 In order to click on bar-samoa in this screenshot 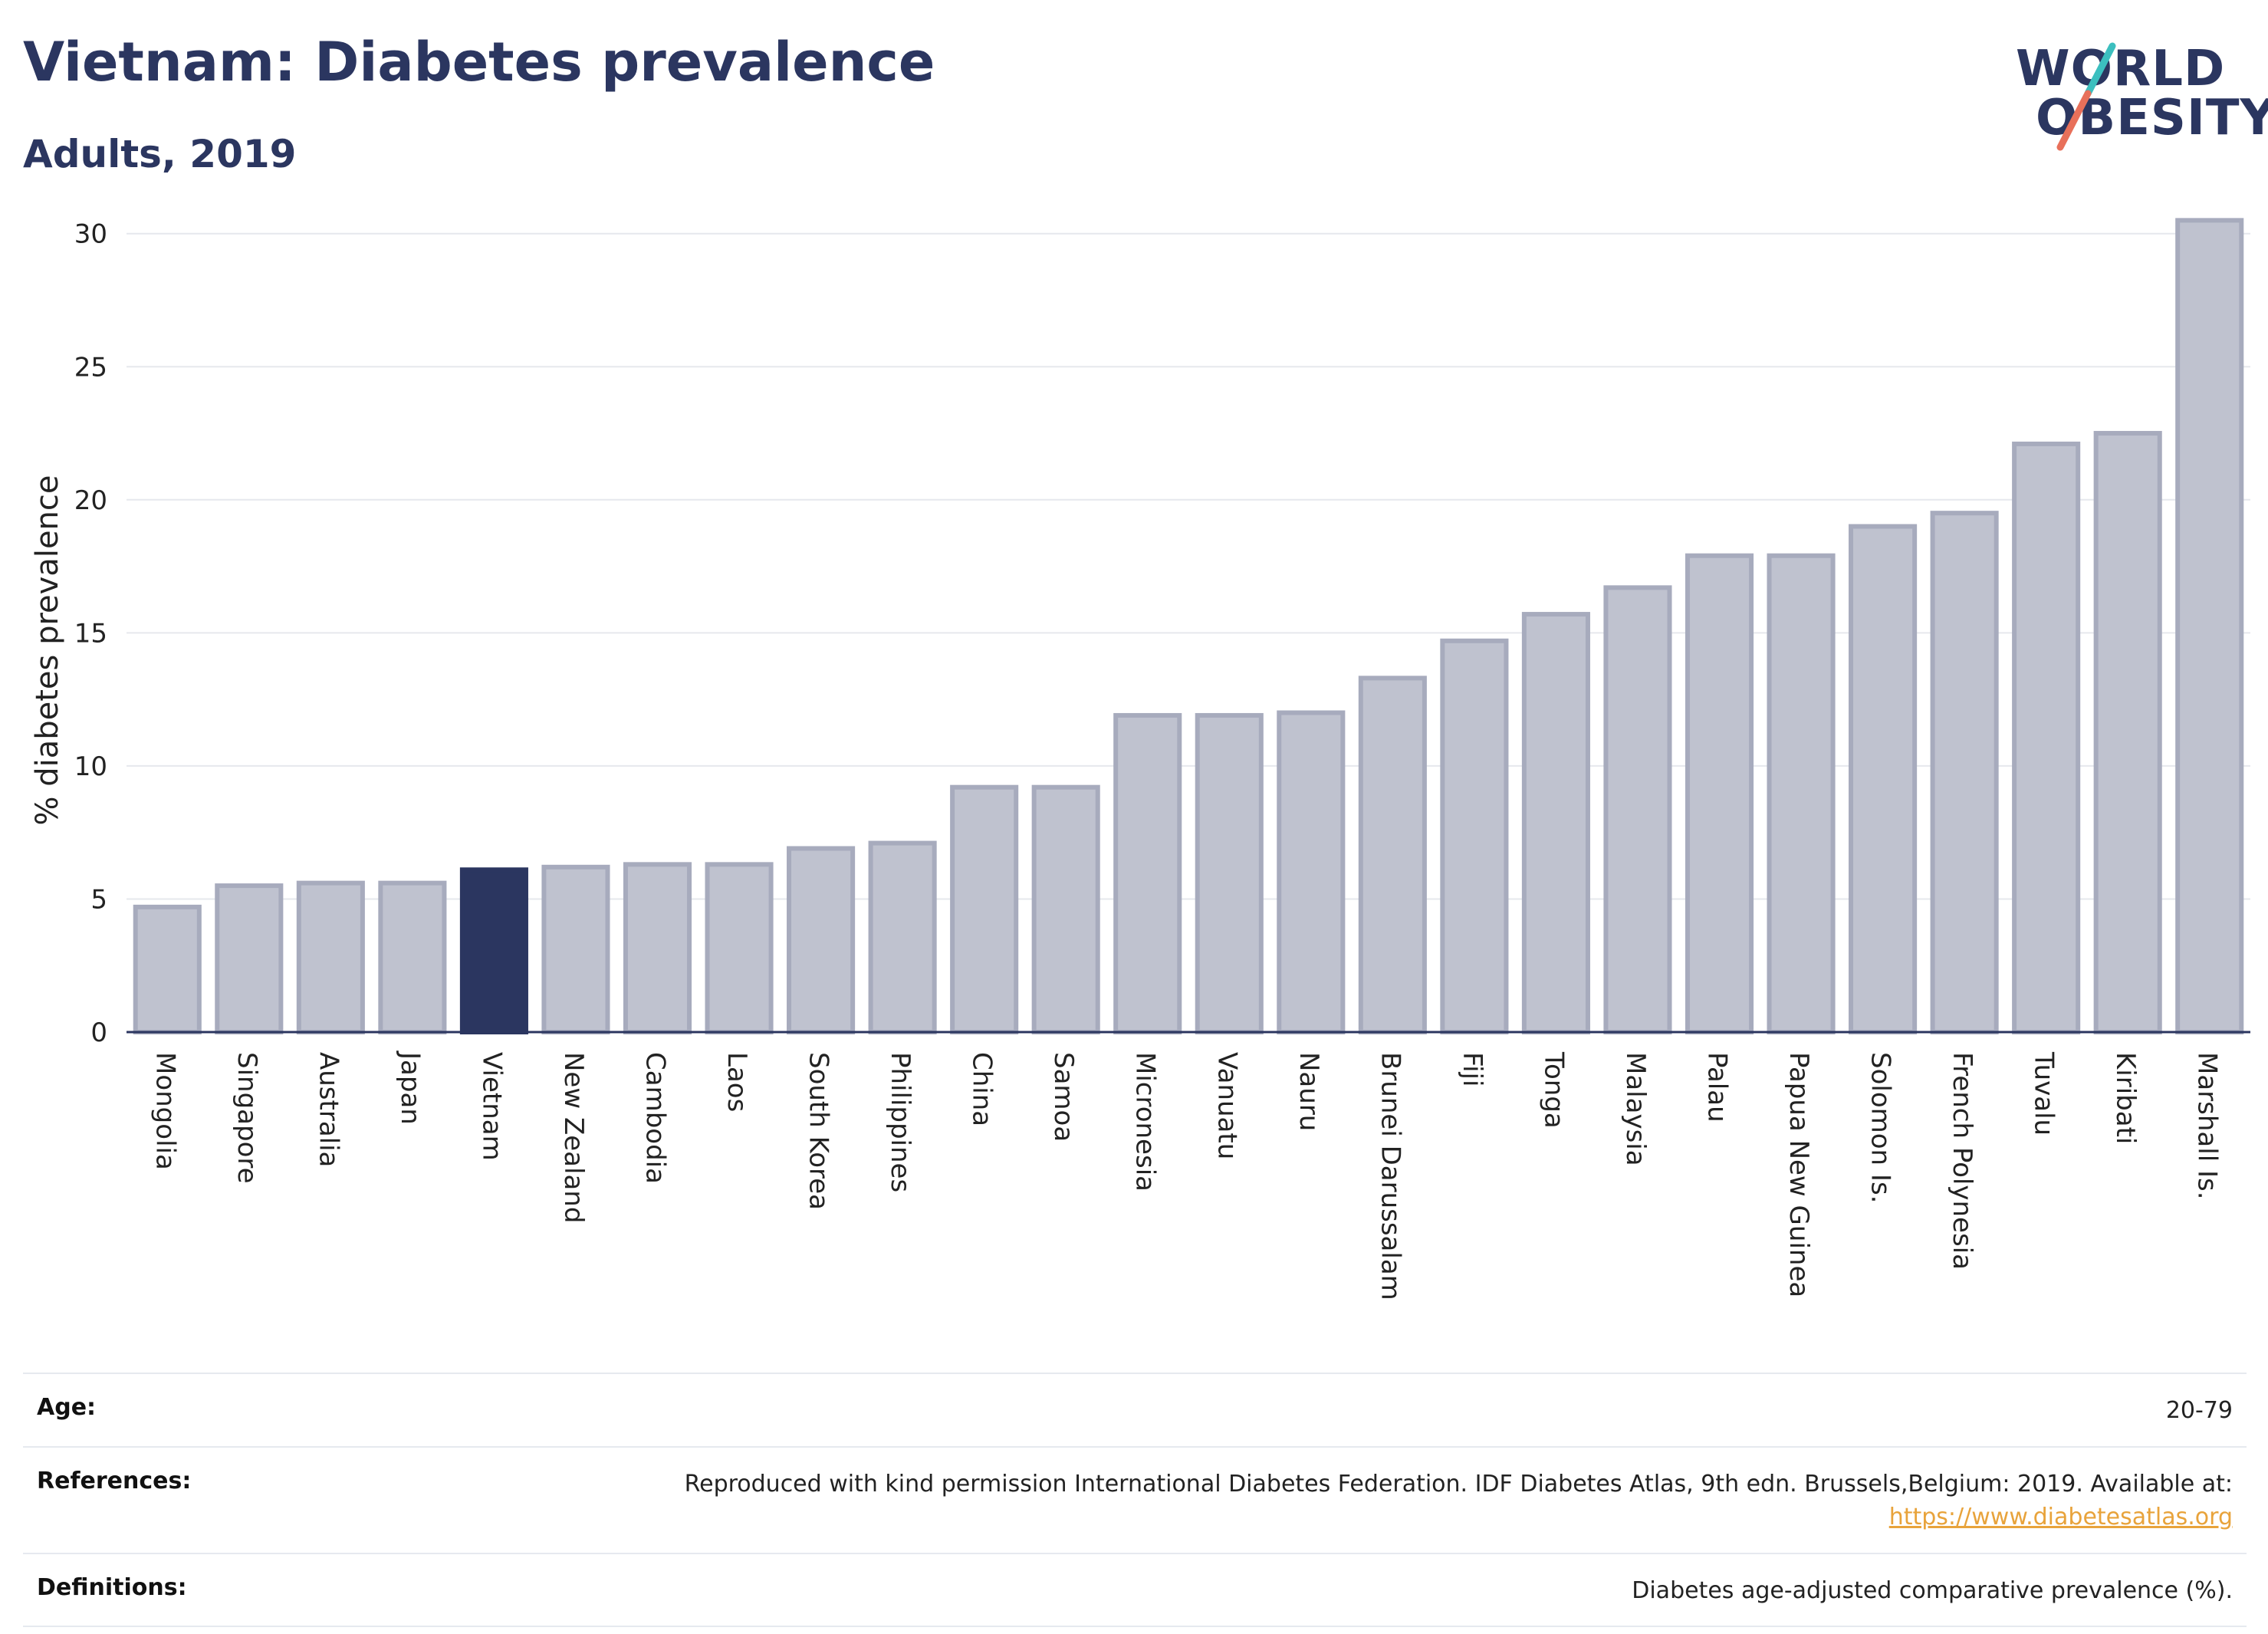, I will do `click(1065, 909)`.